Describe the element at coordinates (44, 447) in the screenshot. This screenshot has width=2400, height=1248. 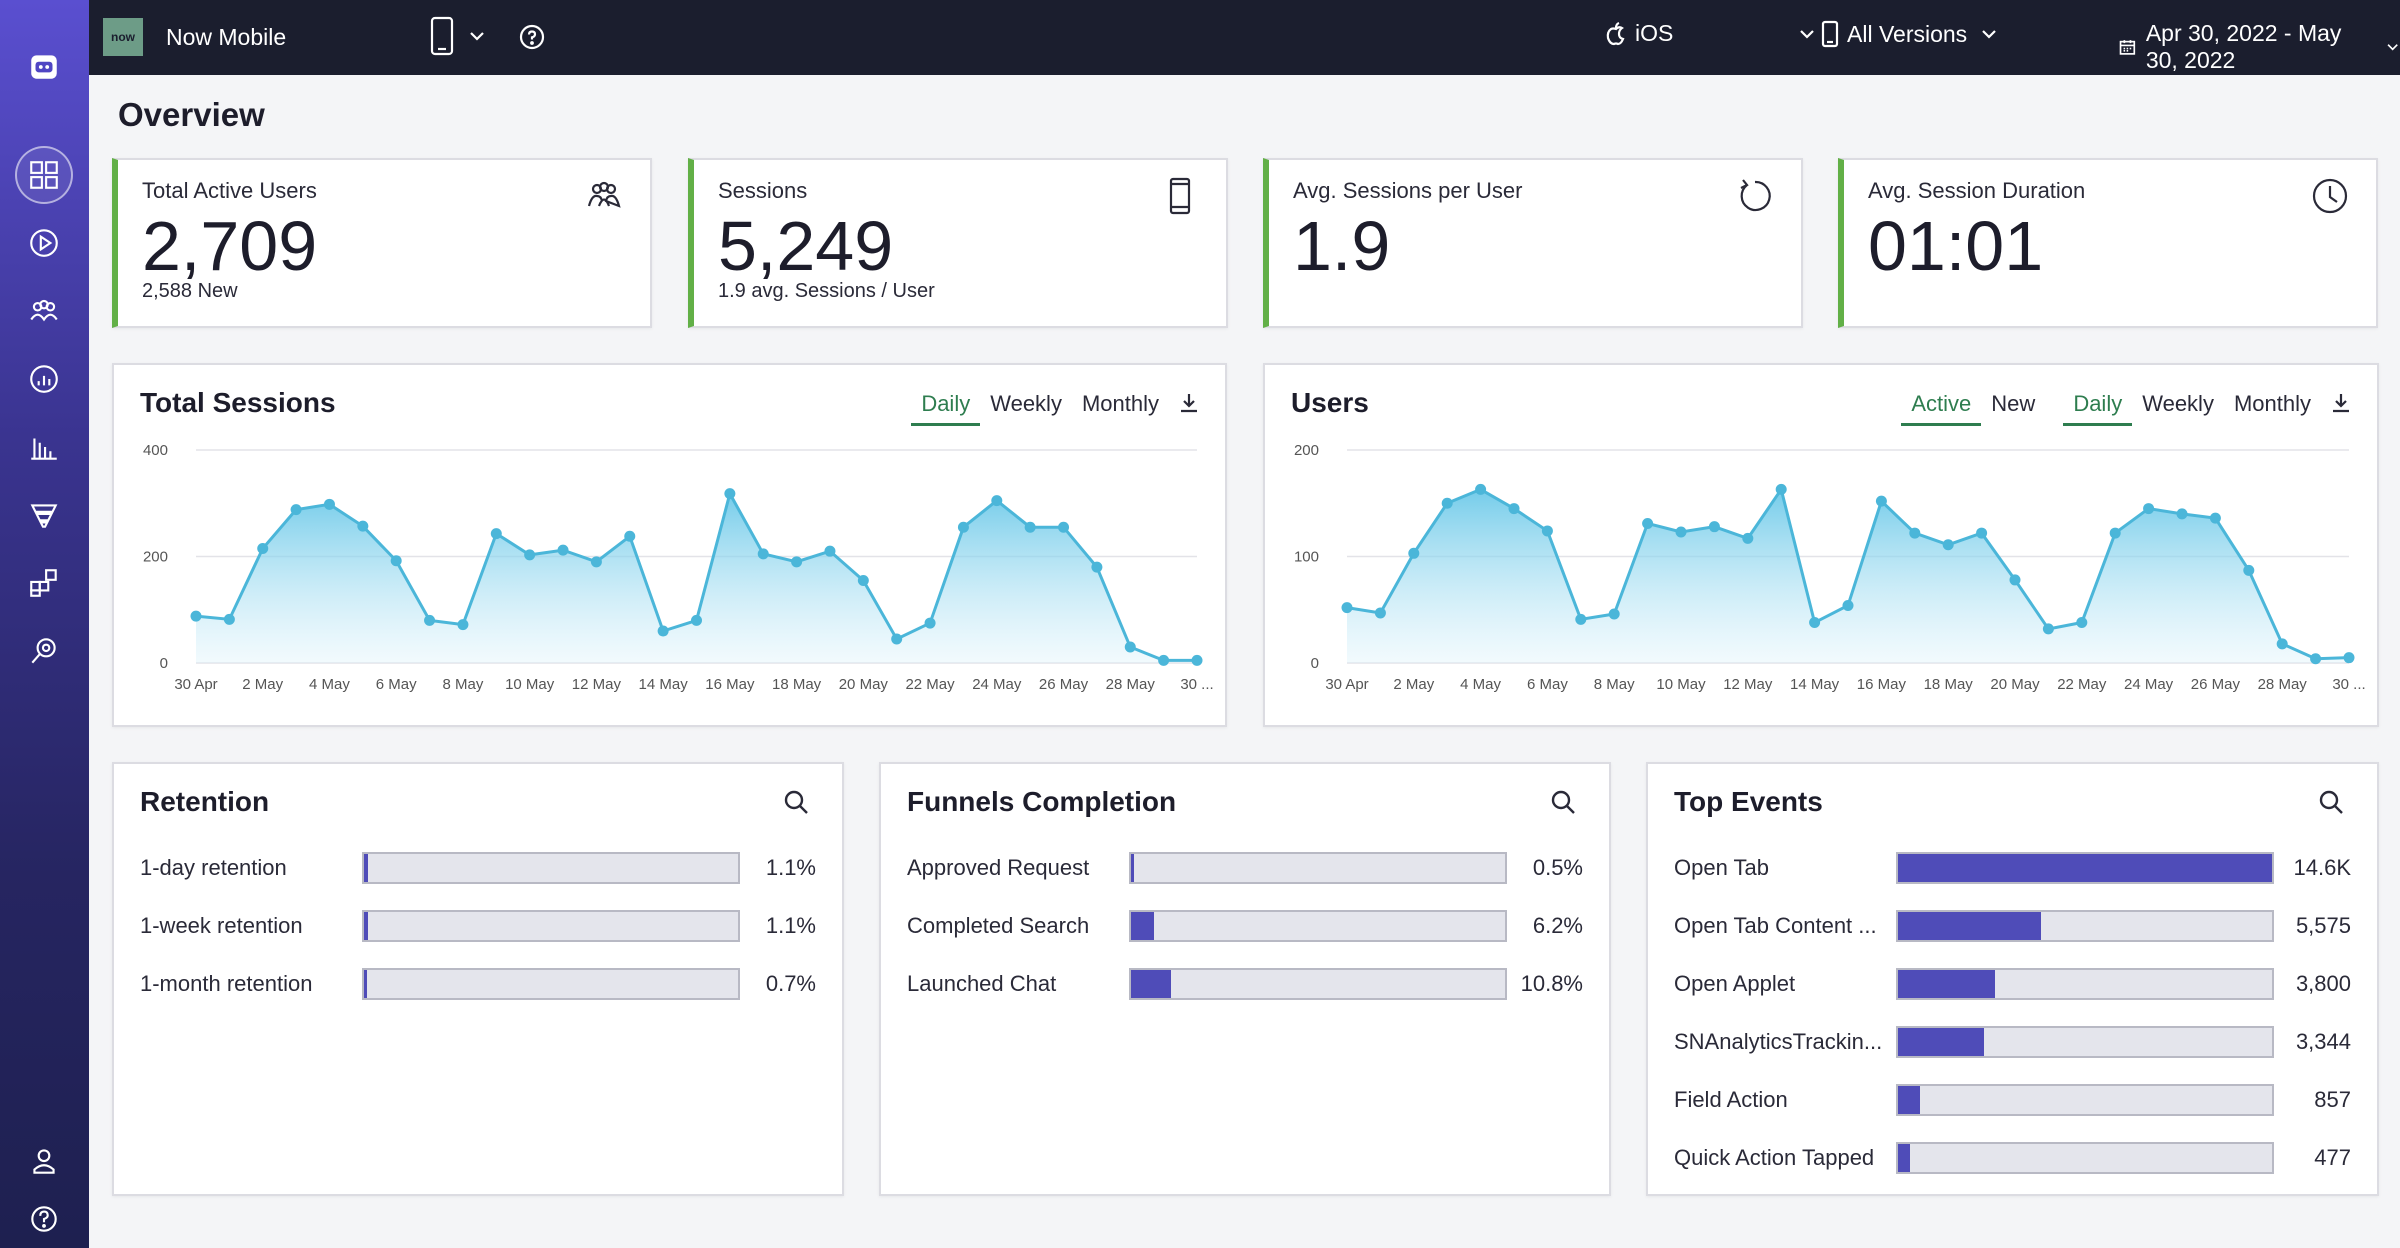
I see `bar-chart-icon` at that location.